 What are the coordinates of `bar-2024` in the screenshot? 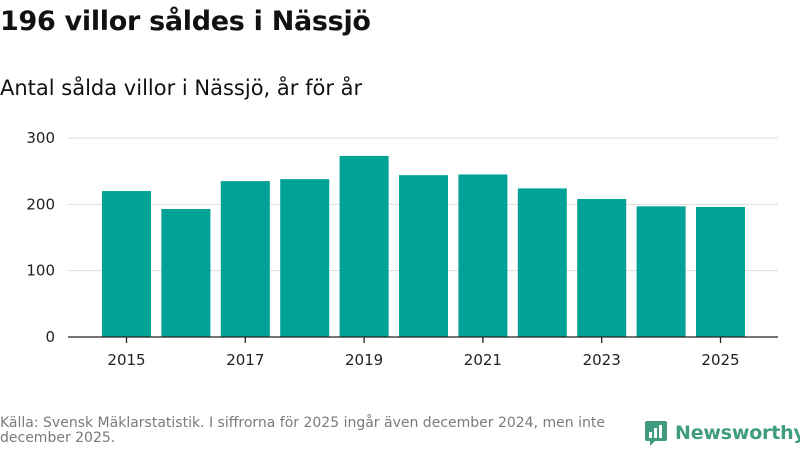 It's located at (661, 271).